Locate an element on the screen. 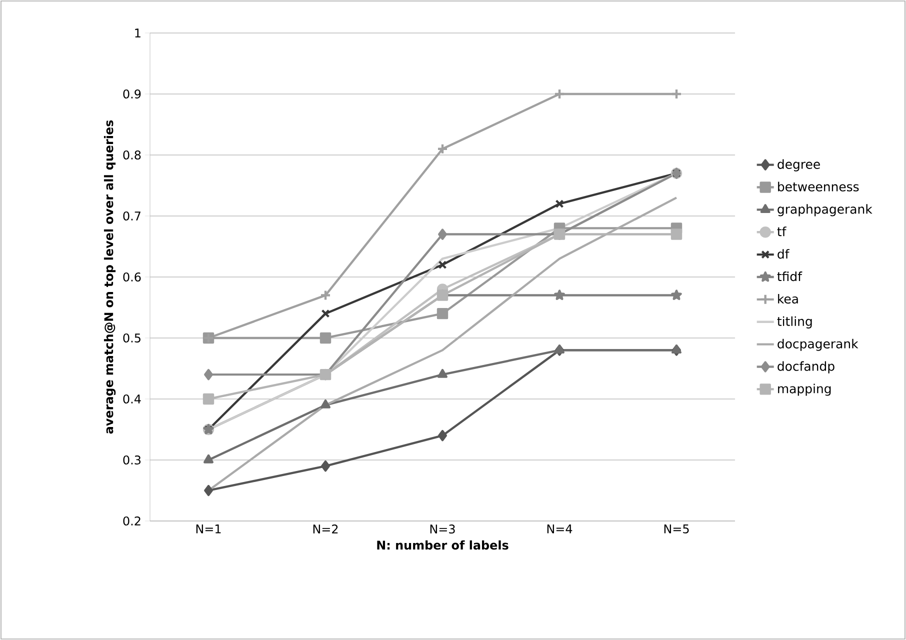 The image size is (906, 640). legend-label: graphpagerank is located at coordinates (825, 210).